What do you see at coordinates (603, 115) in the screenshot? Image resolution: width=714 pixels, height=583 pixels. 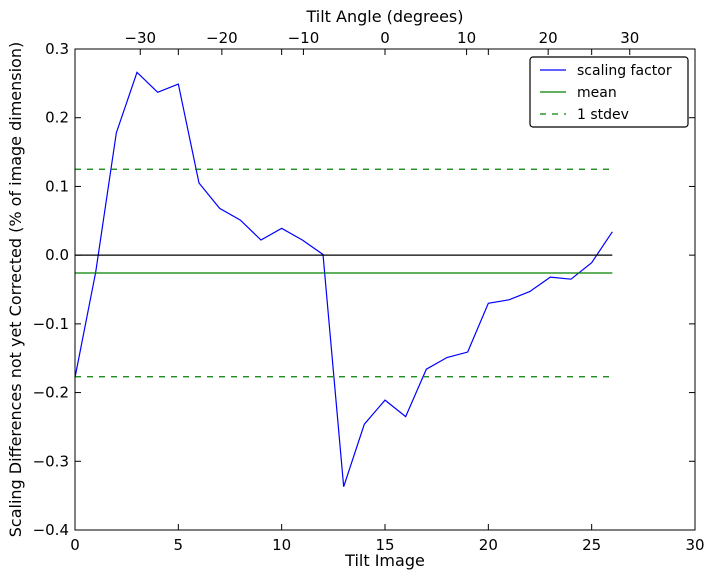 I see `legend-label: 1 stdev` at bounding box center [603, 115].